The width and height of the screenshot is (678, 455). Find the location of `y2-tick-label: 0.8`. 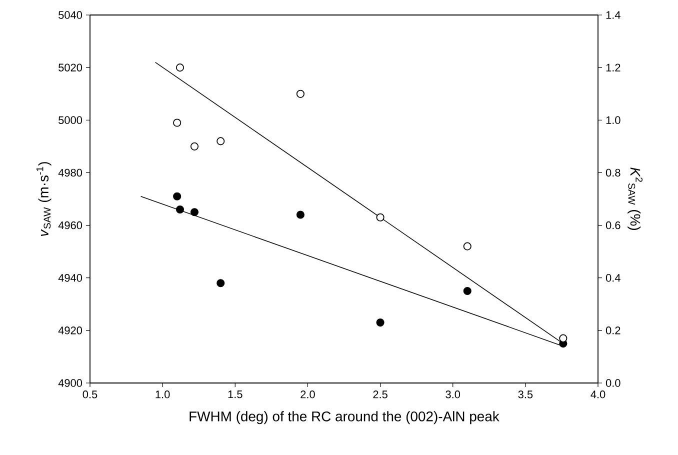

y2-tick-label: 0.8 is located at coordinates (613, 172).